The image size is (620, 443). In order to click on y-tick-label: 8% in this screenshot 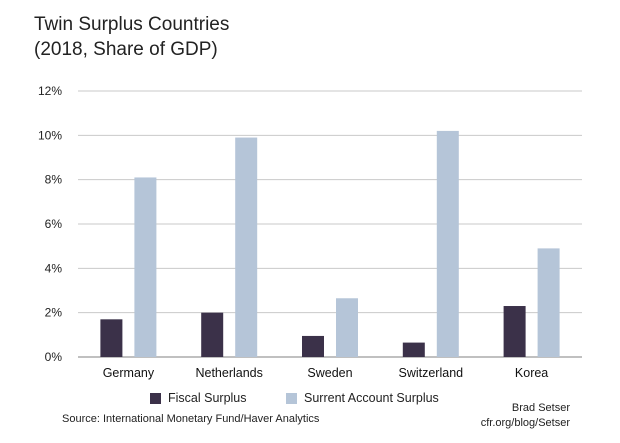, I will do `click(54, 180)`.